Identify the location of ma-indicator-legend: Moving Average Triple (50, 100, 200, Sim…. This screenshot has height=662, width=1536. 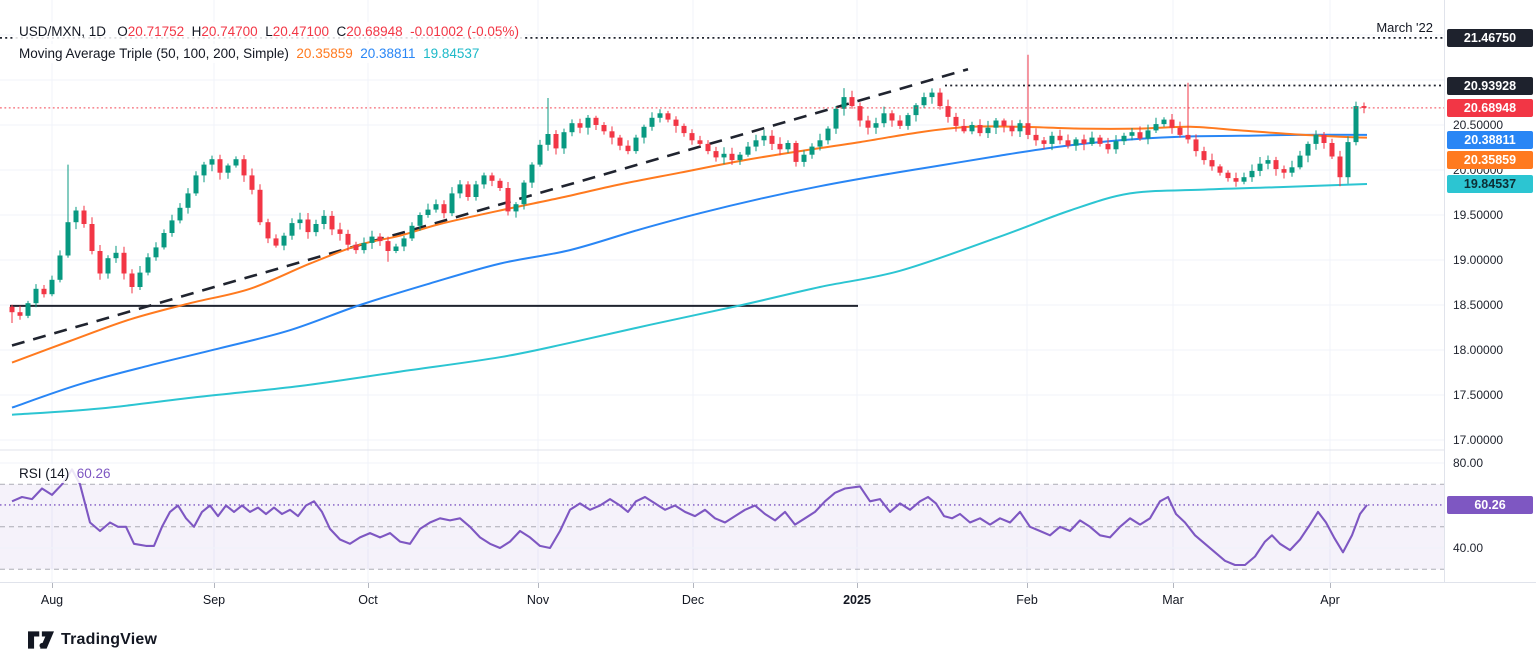
(249, 53).